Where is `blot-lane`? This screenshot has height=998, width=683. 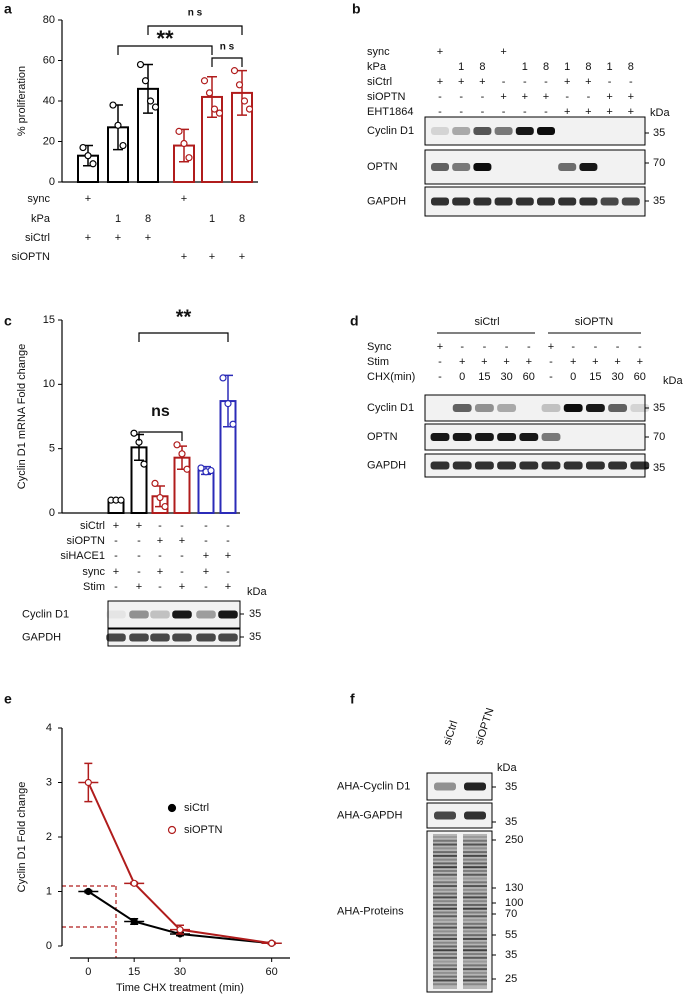 blot-lane is located at coordinates (445, 911).